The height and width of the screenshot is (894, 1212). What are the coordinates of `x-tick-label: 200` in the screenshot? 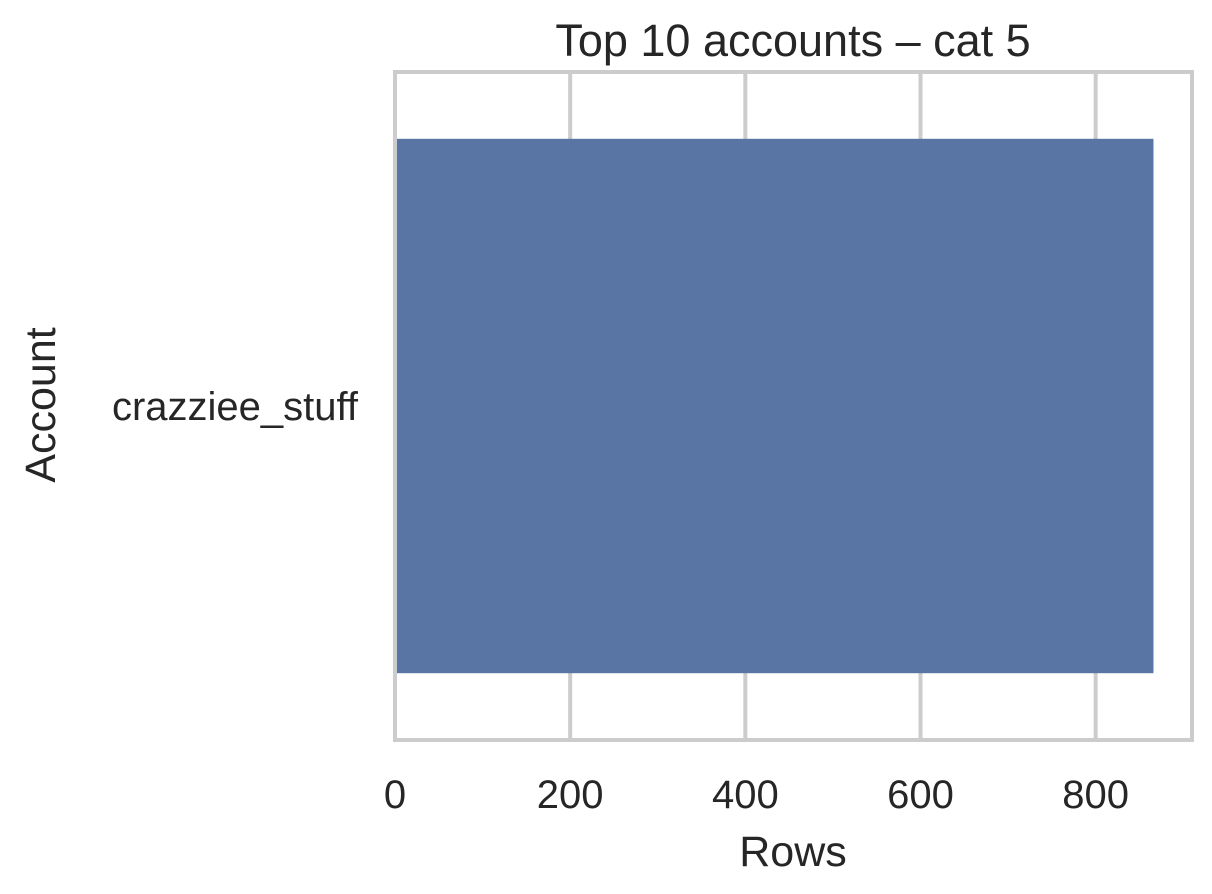 It's located at (570, 795).